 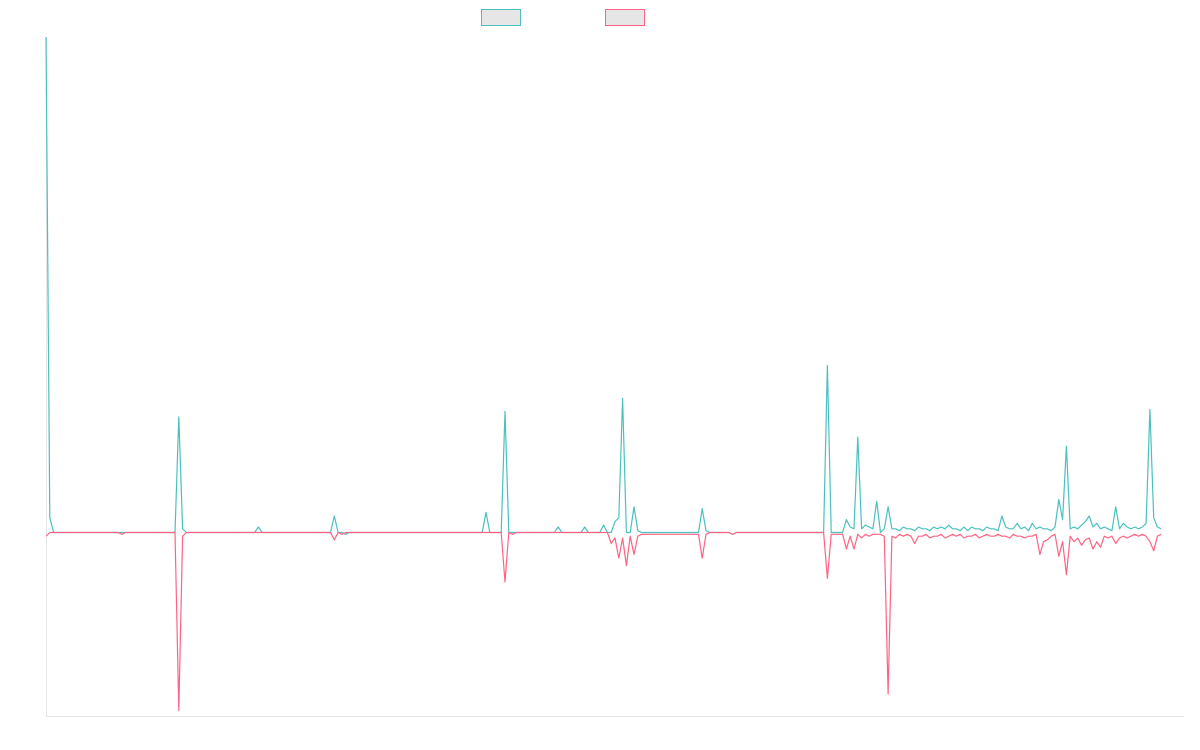 I want to click on legend, so click(x=563, y=17).